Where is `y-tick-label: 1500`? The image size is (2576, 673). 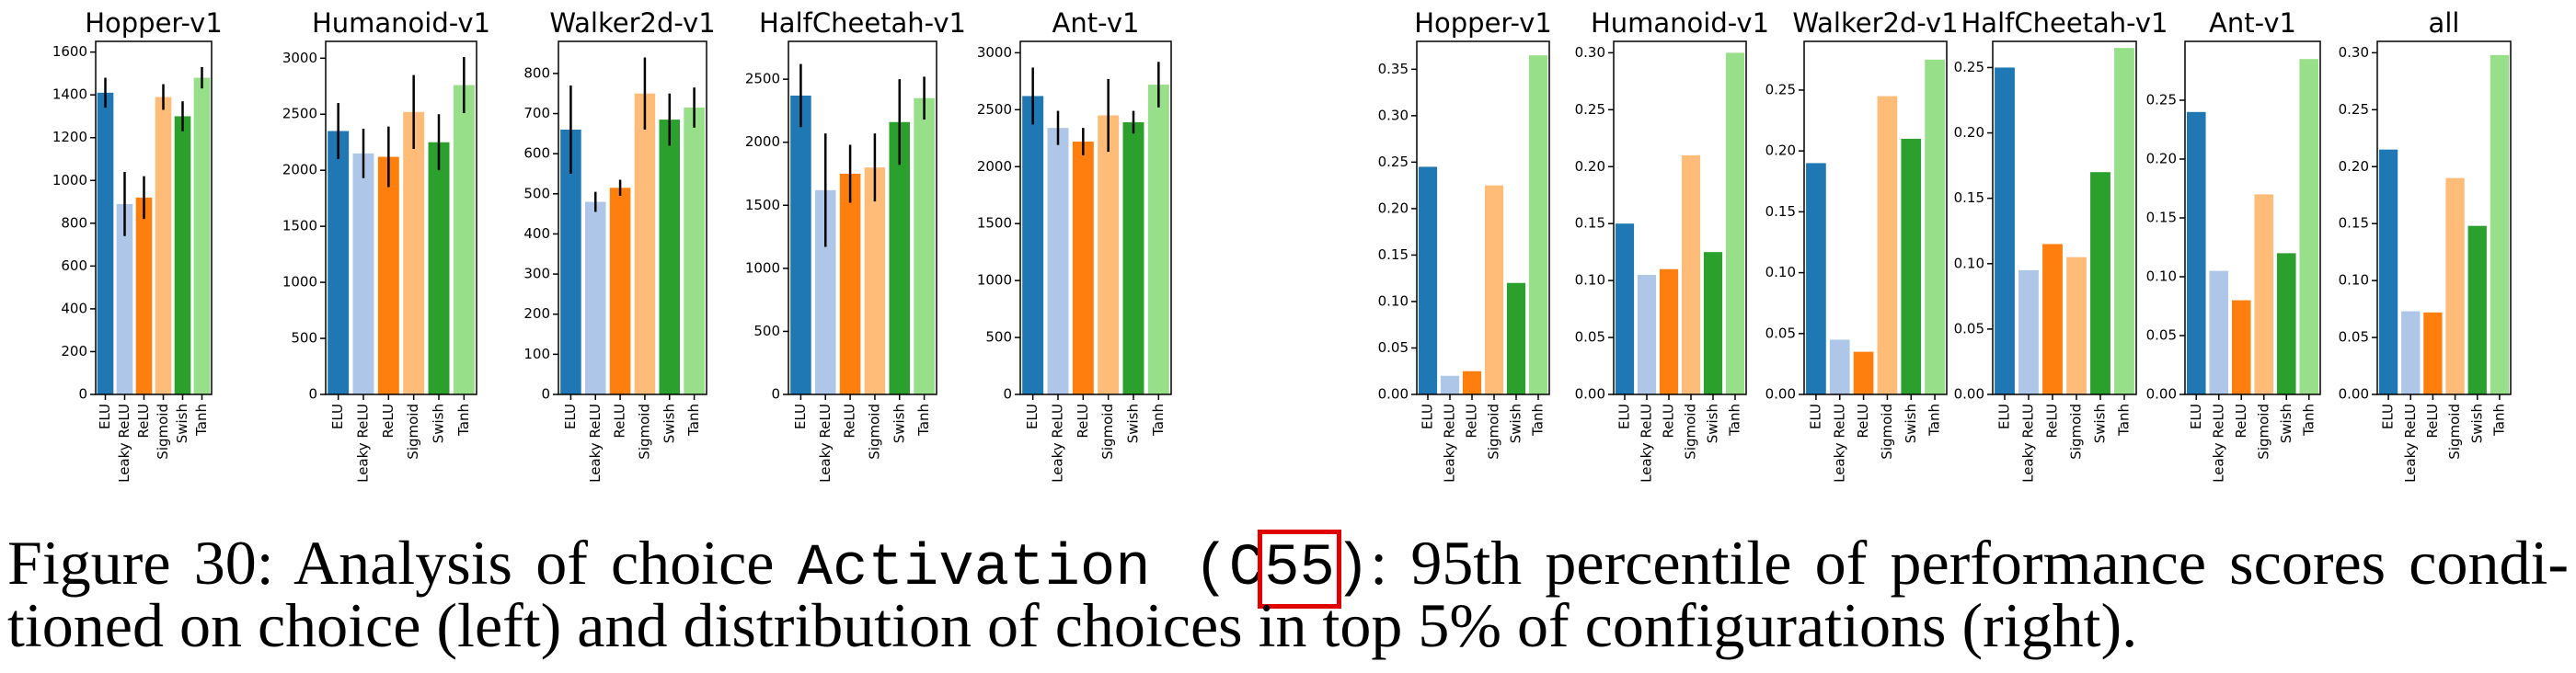 y-tick-label: 1500 is located at coordinates (299, 226).